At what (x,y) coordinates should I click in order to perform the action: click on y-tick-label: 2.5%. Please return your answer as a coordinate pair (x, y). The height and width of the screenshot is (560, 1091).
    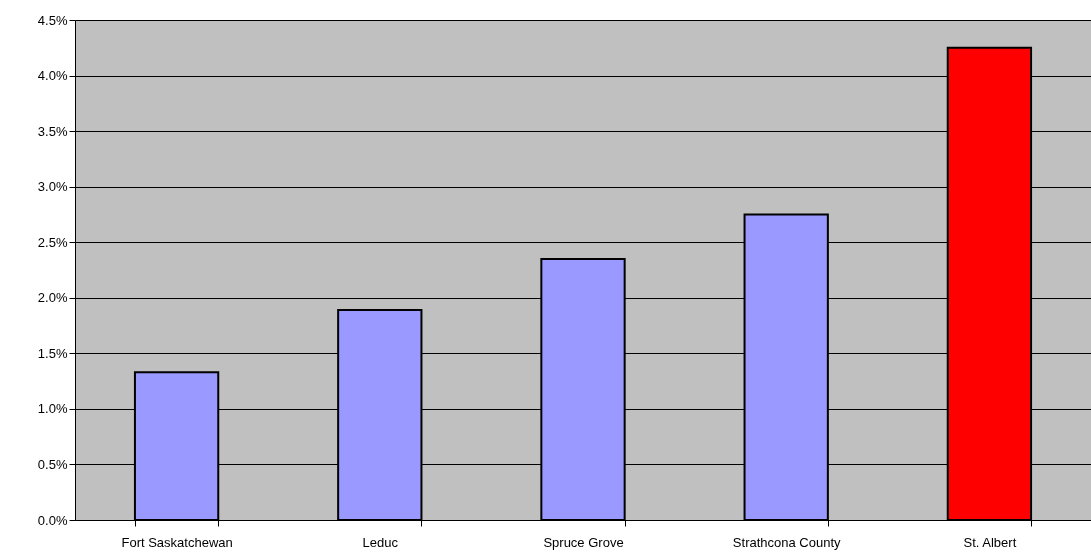
    Looking at the image, I should click on (52, 242).